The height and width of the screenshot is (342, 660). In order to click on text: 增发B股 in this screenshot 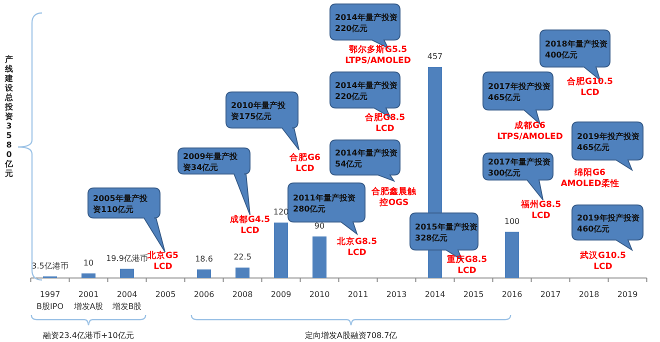, I will do `click(126, 306)`.